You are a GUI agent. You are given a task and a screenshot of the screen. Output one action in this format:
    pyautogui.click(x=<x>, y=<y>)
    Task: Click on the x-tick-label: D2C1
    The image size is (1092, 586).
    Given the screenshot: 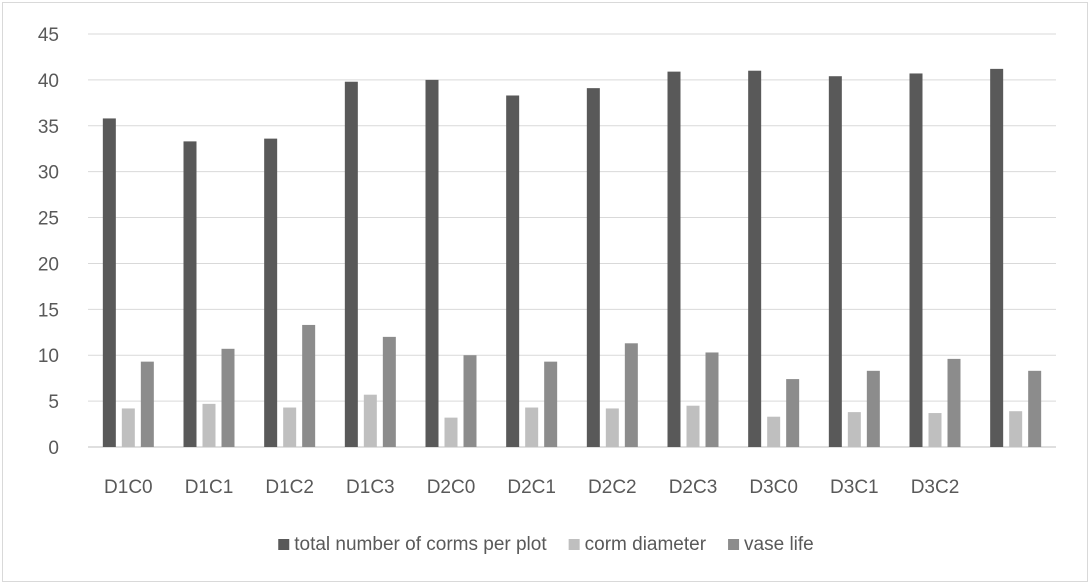 What is the action you would take?
    pyautogui.click(x=531, y=487)
    